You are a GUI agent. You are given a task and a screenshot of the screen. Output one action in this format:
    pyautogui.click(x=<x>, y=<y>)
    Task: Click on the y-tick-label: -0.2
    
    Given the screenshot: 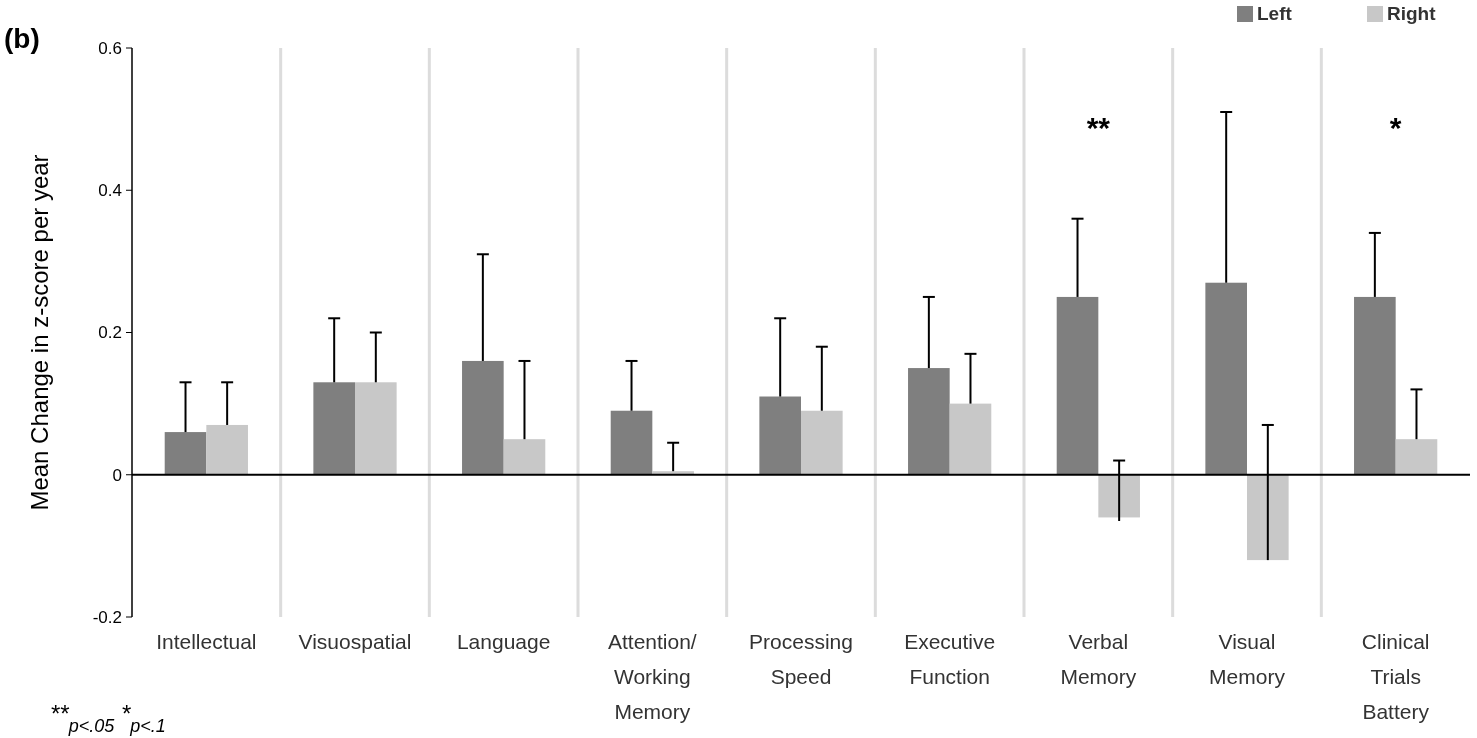 What is the action you would take?
    pyautogui.click(x=107, y=617)
    